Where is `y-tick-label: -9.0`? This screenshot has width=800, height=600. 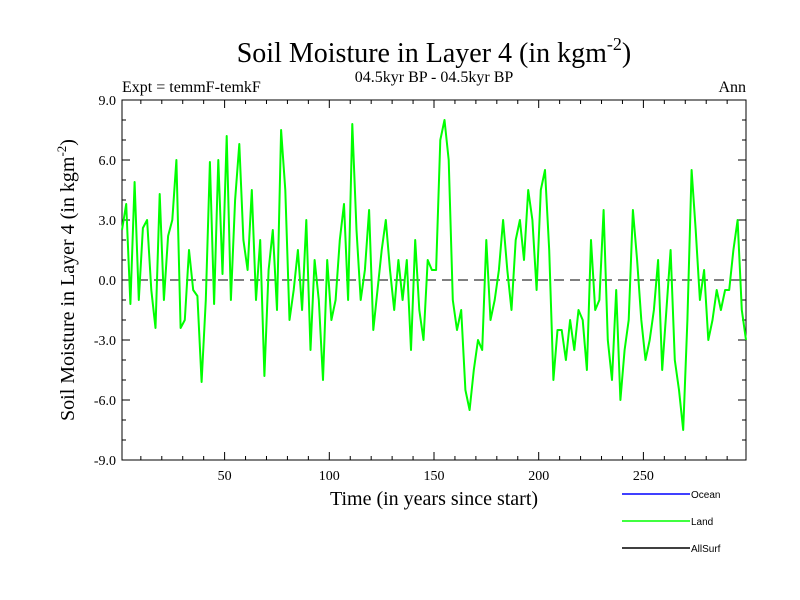
y-tick-label: -9.0 is located at coordinates (105, 461).